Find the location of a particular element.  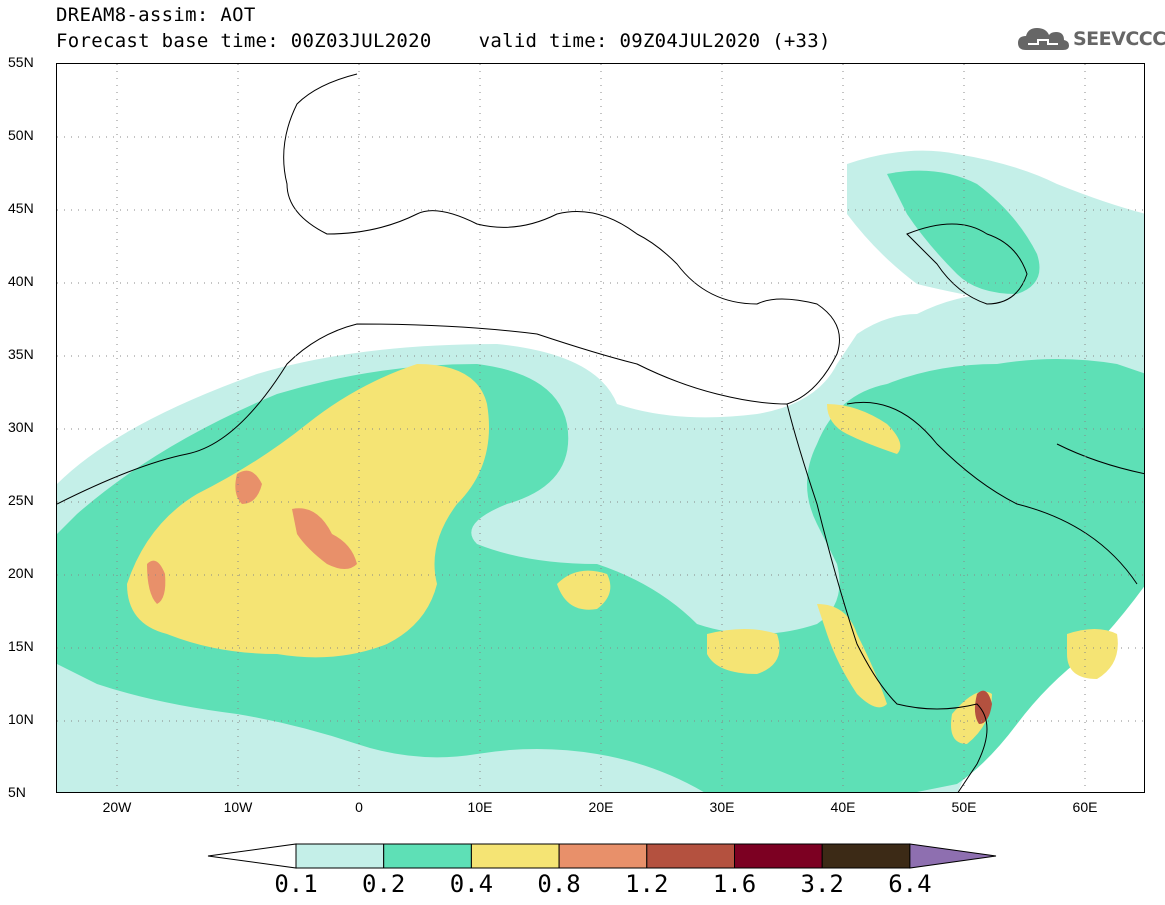

lon-label: 30E is located at coordinates (722, 807).